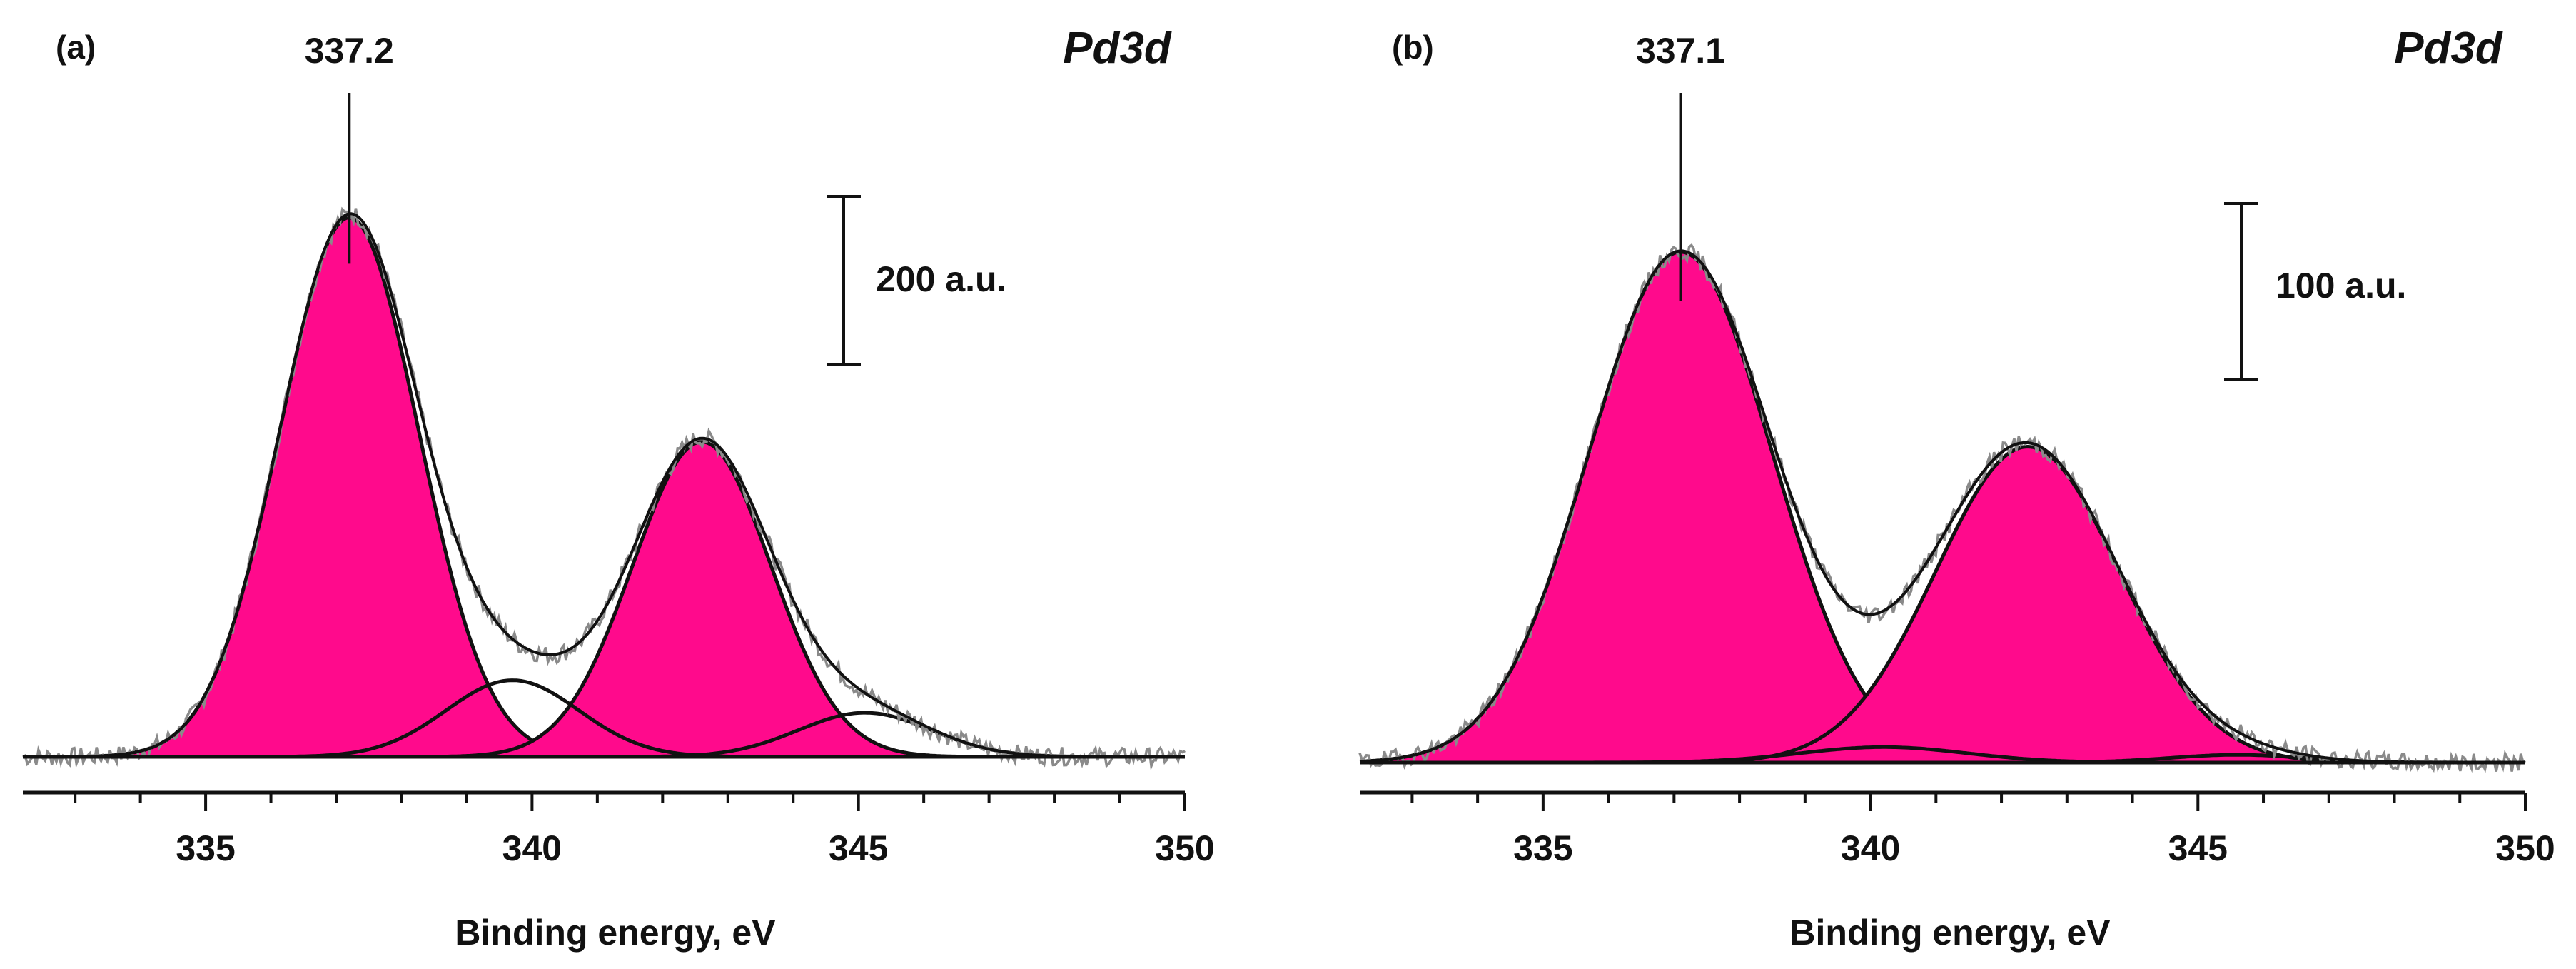 Image resolution: width=2576 pixels, height=969 pixels. I want to click on x-ticks-b: 335 340 345 350, so click(1982, 831).